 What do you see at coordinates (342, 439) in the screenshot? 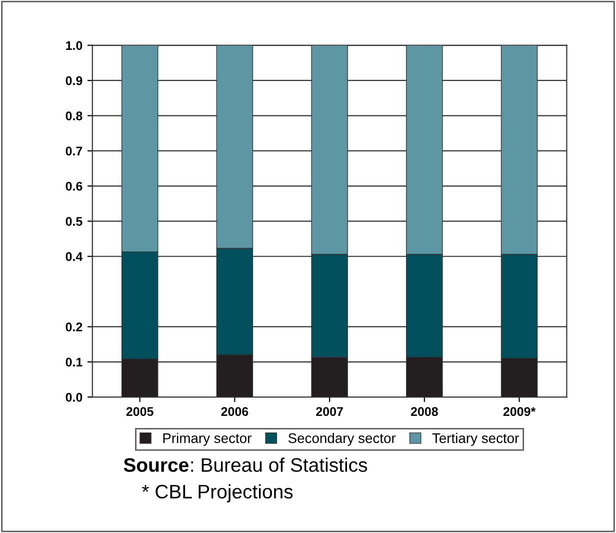
I see `legend-label: Secondary sector` at bounding box center [342, 439].